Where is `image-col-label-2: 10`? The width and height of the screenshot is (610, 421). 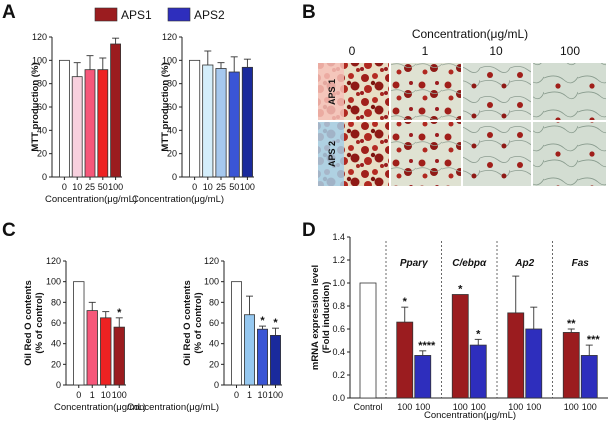 image-col-label-2: 10 is located at coordinates (496, 51).